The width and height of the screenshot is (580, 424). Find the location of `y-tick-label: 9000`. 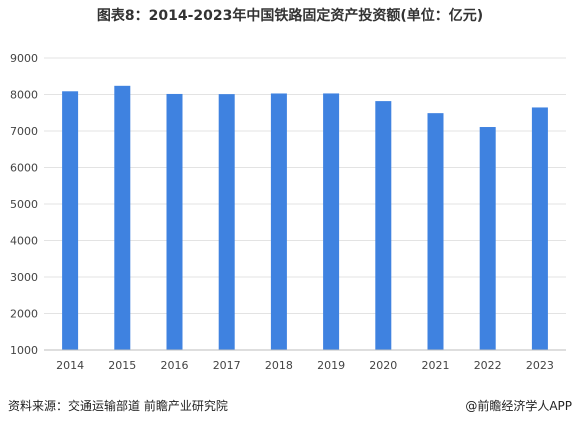

y-tick-label: 9000 is located at coordinates (24, 58).